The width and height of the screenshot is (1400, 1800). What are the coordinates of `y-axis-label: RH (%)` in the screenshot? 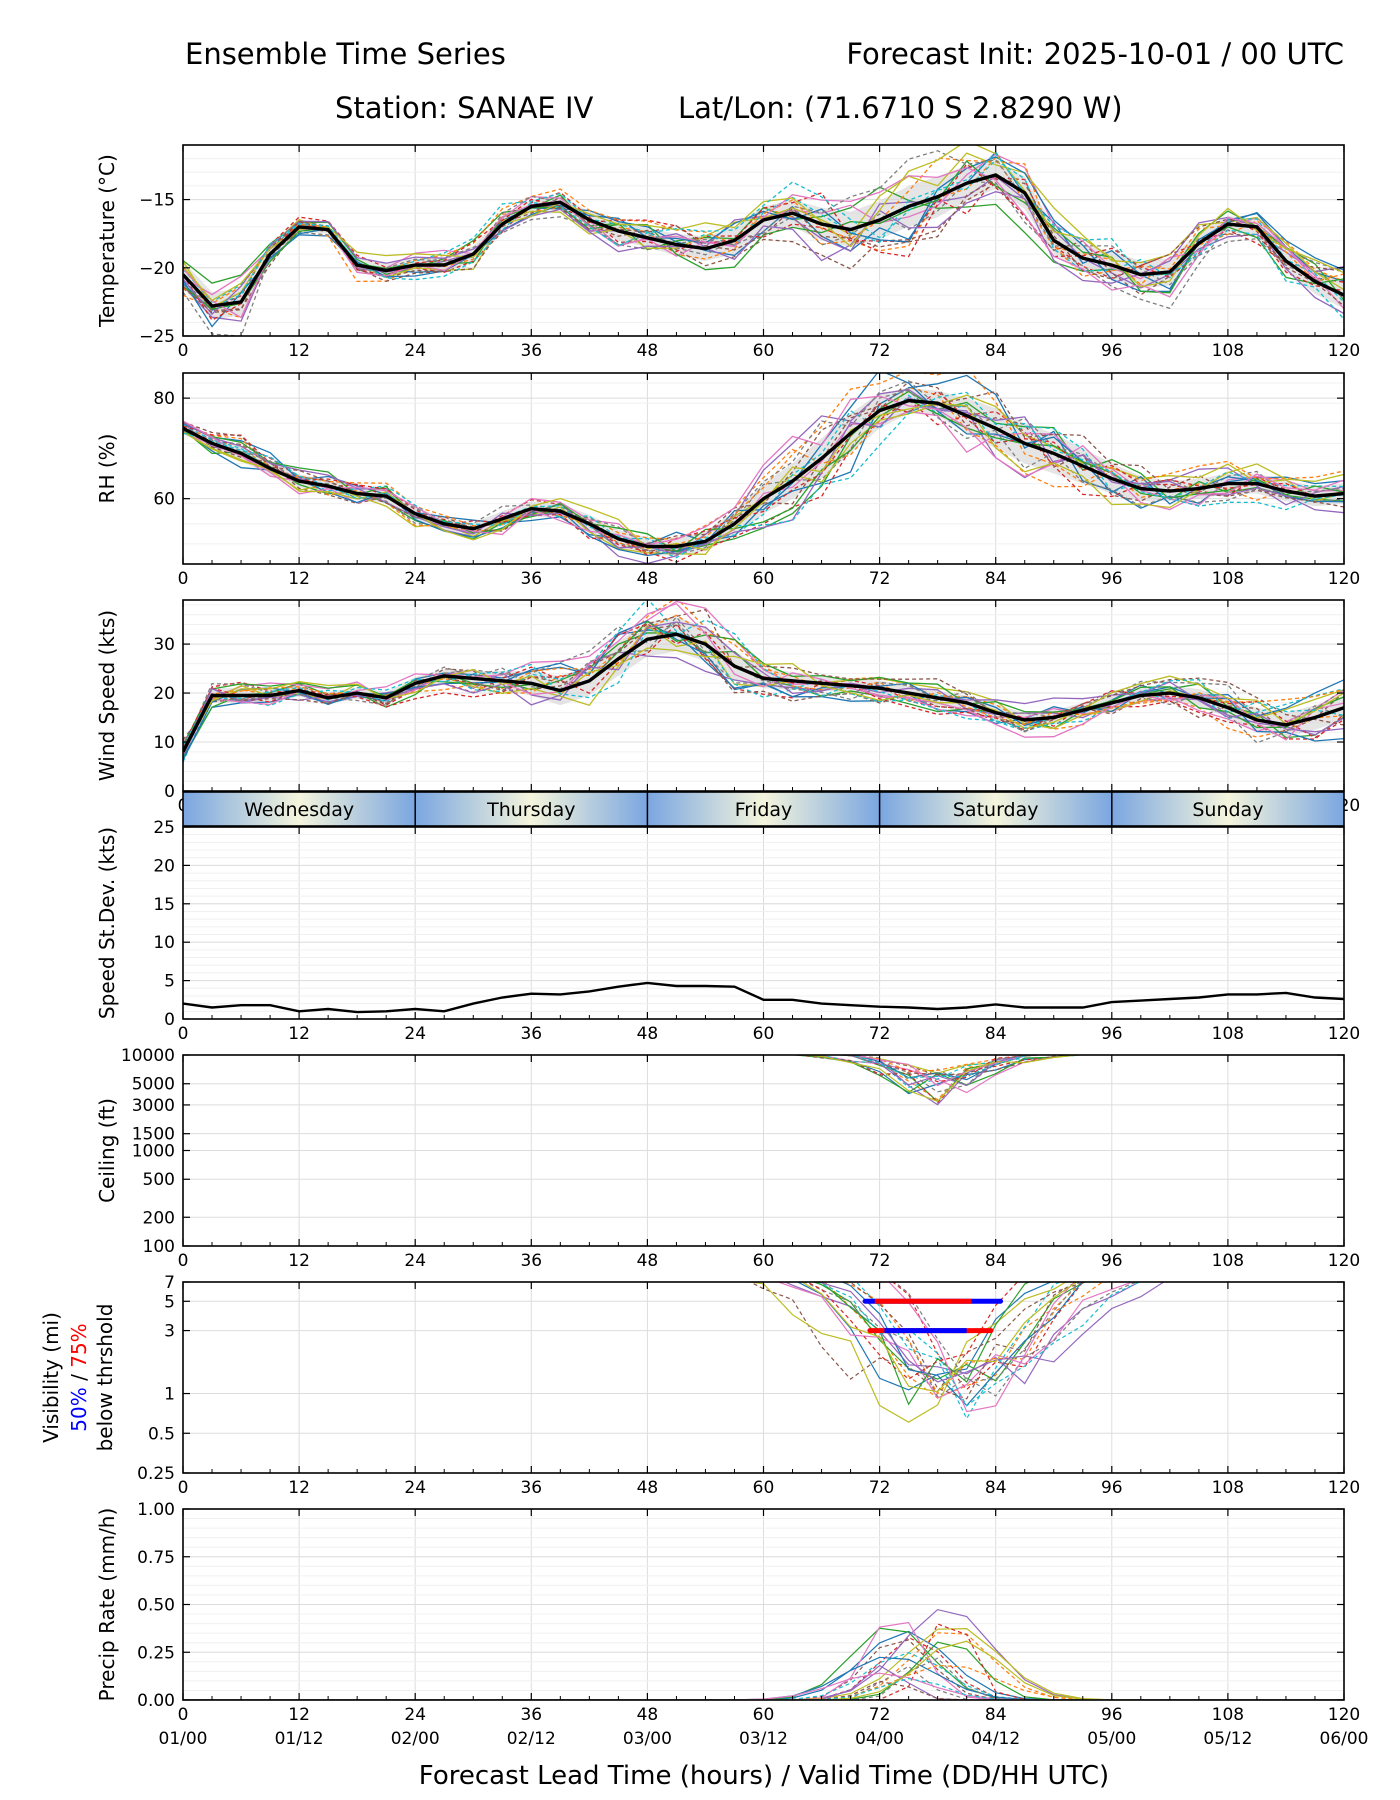 It's located at (107, 469).